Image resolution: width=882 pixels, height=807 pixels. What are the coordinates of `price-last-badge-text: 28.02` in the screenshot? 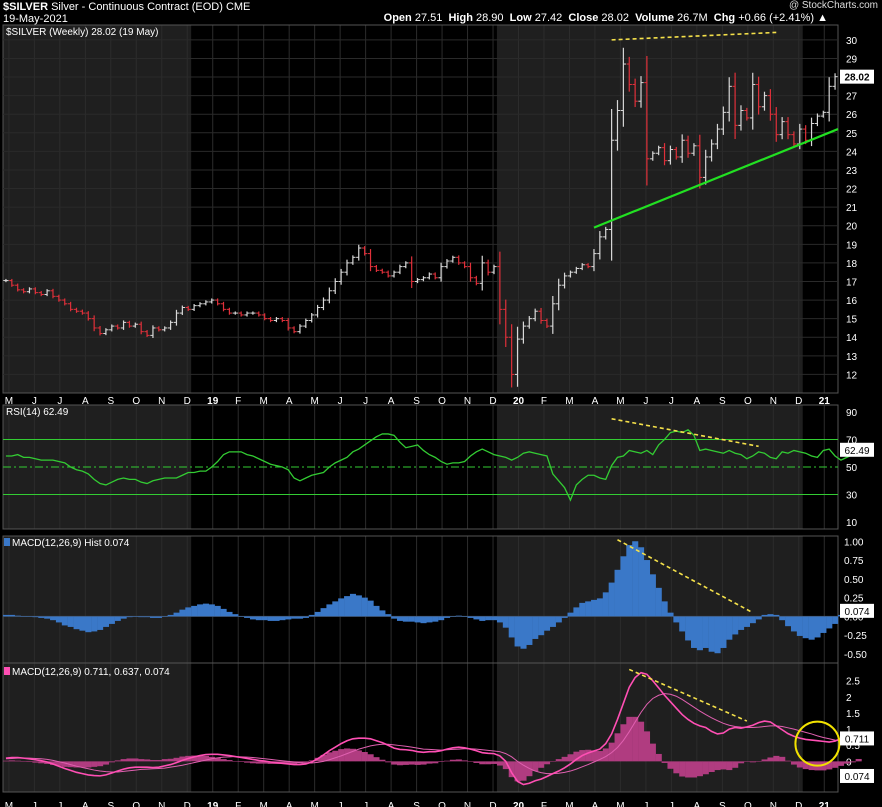 It's located at (856, 78).